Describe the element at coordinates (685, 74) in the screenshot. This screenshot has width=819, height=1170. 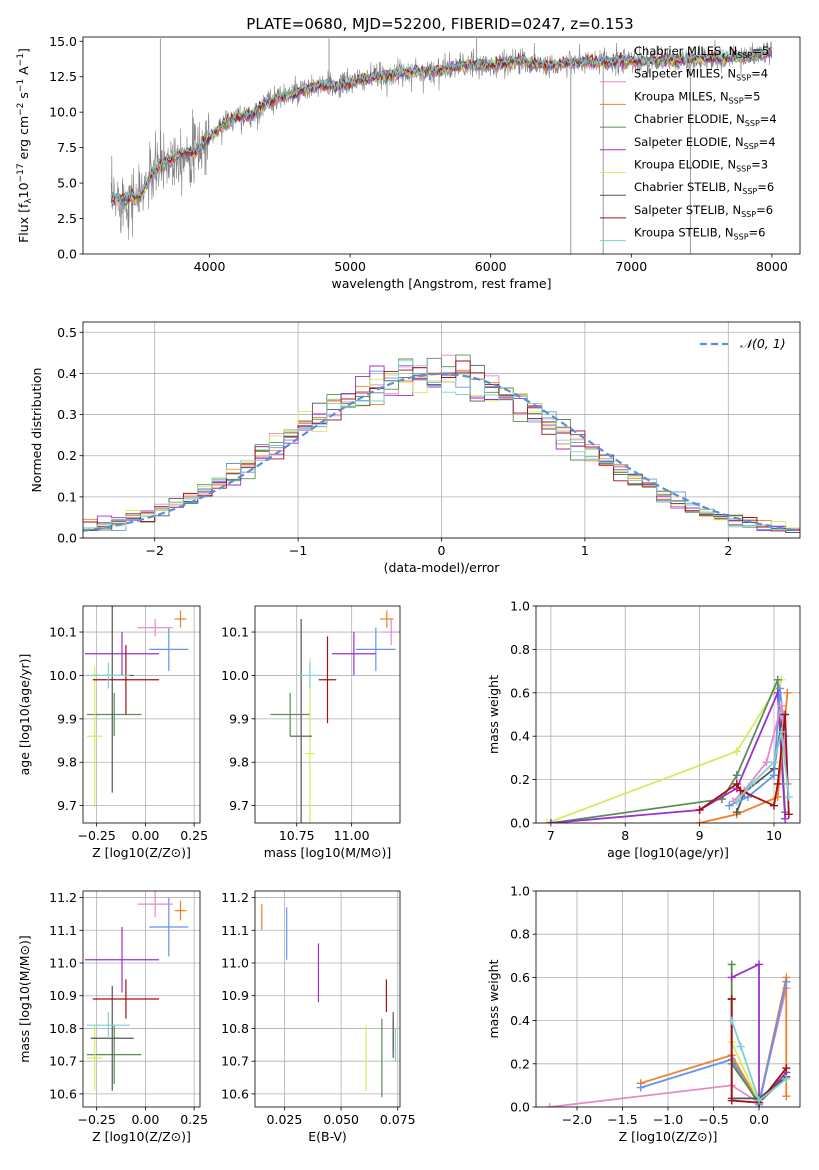
I see `legend-text: Salpeter MILES, N` at that location.